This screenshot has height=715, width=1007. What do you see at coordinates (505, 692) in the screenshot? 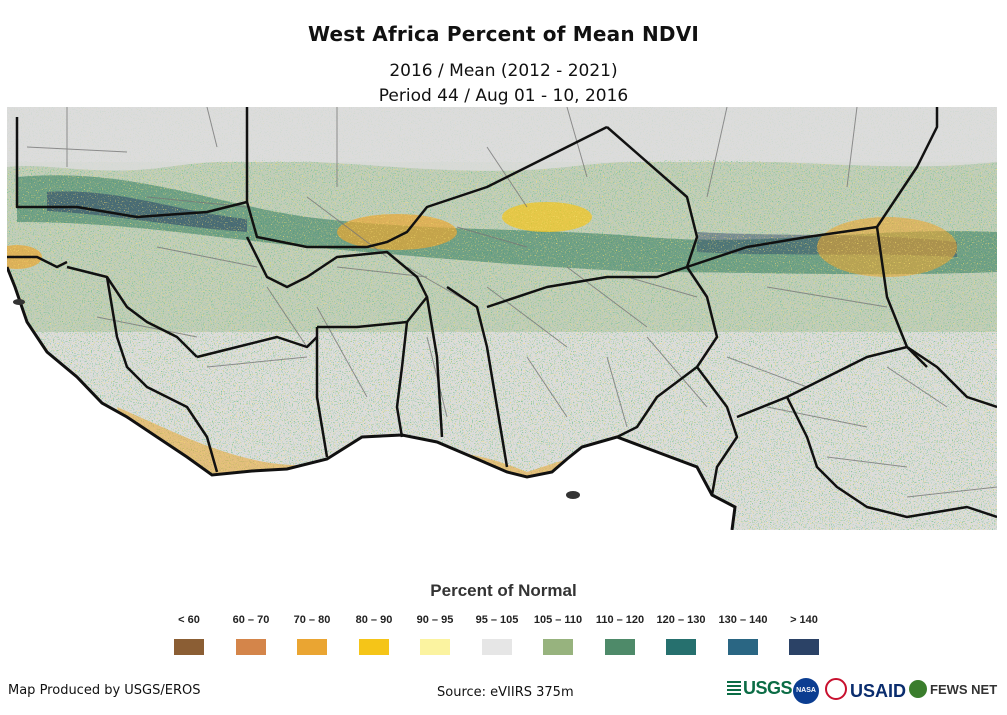
I see `data-source: Source: eVIIRS 375m` at bounding box center [505, 692].